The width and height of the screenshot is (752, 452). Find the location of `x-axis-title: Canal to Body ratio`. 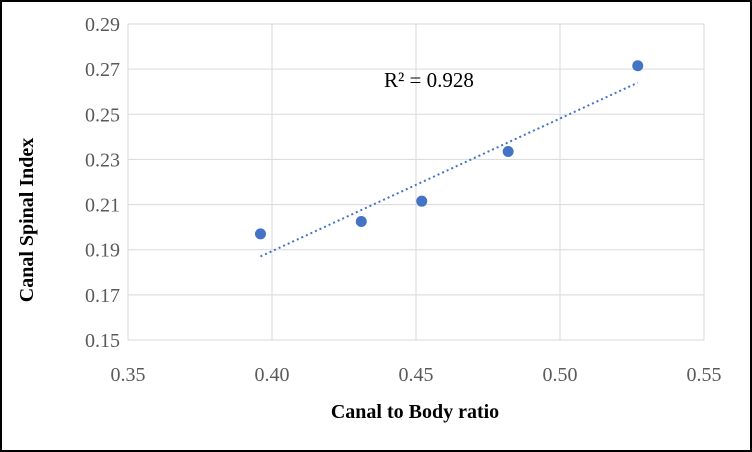

x-axis-title: Canal to Body ratio is located at coordinates (415, 412).